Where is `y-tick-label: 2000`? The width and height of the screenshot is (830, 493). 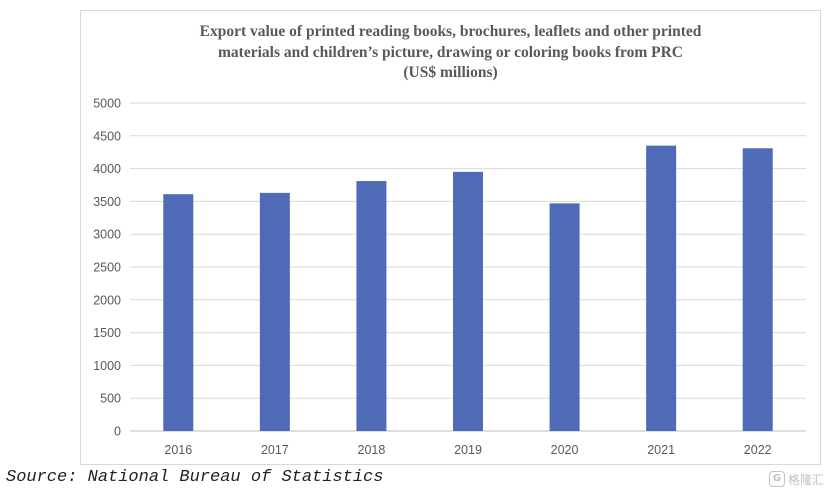
y-tick-label: 2000 is located at coordinates (107, 300).